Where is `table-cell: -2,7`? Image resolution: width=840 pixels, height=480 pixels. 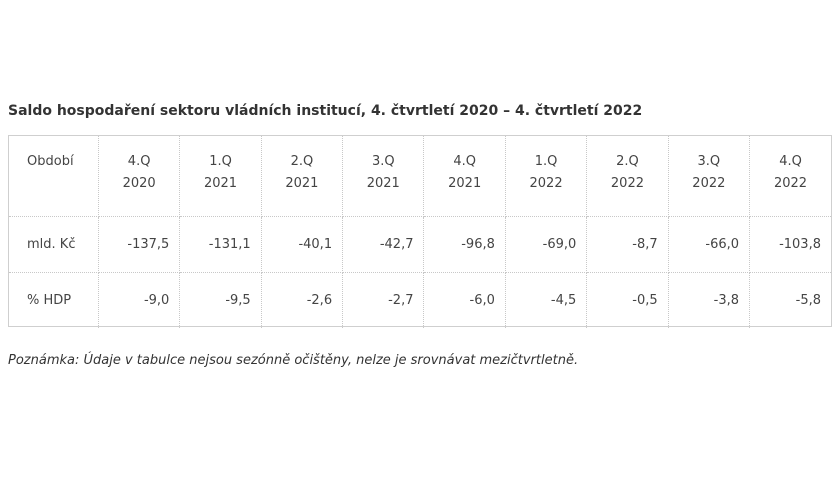
table-cell: -2,7 is located at coordinates (383, 300).